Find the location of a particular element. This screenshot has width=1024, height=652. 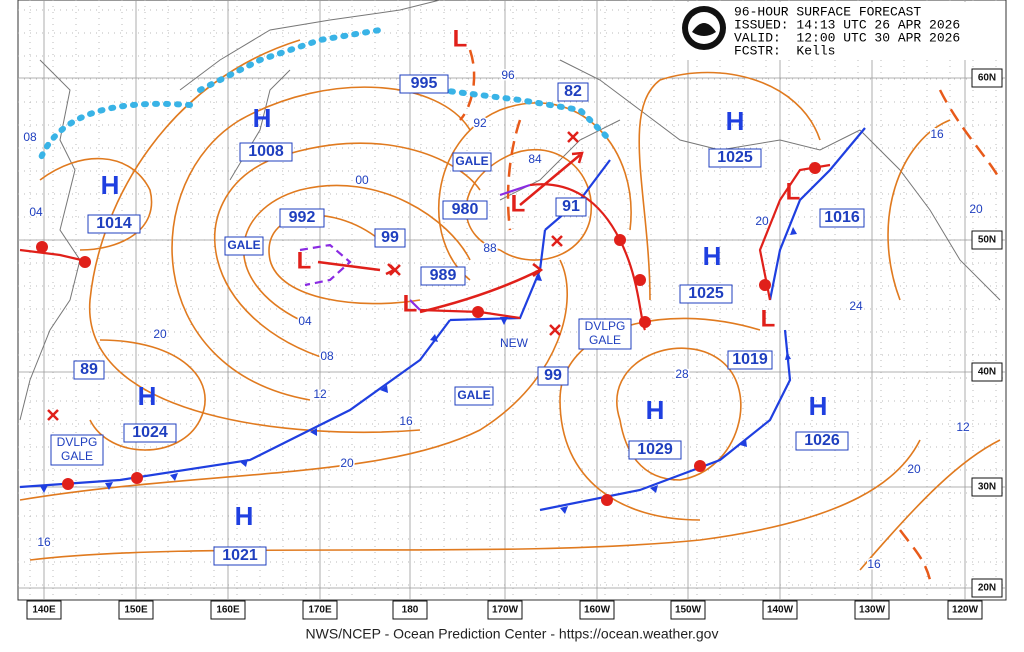

latitude-label: 60N is located at coordinates (987, 78).